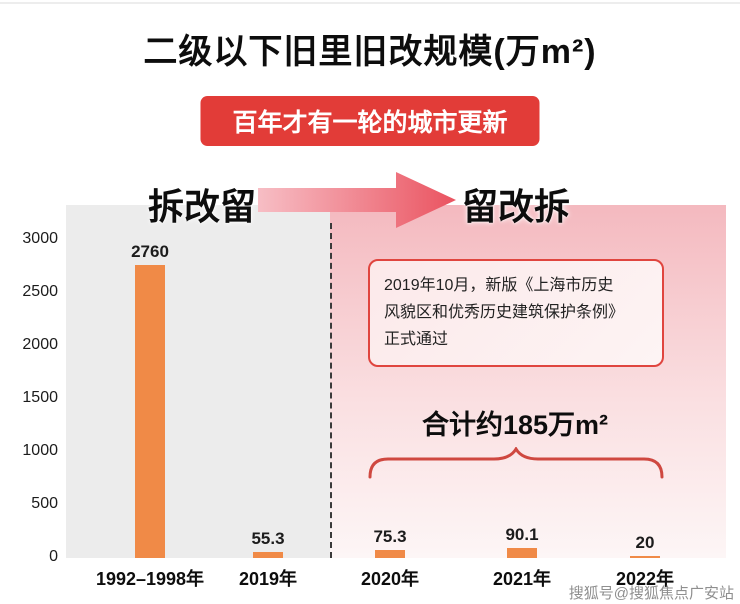  I want to click on bar-column: 75.3, so click(390, 542).